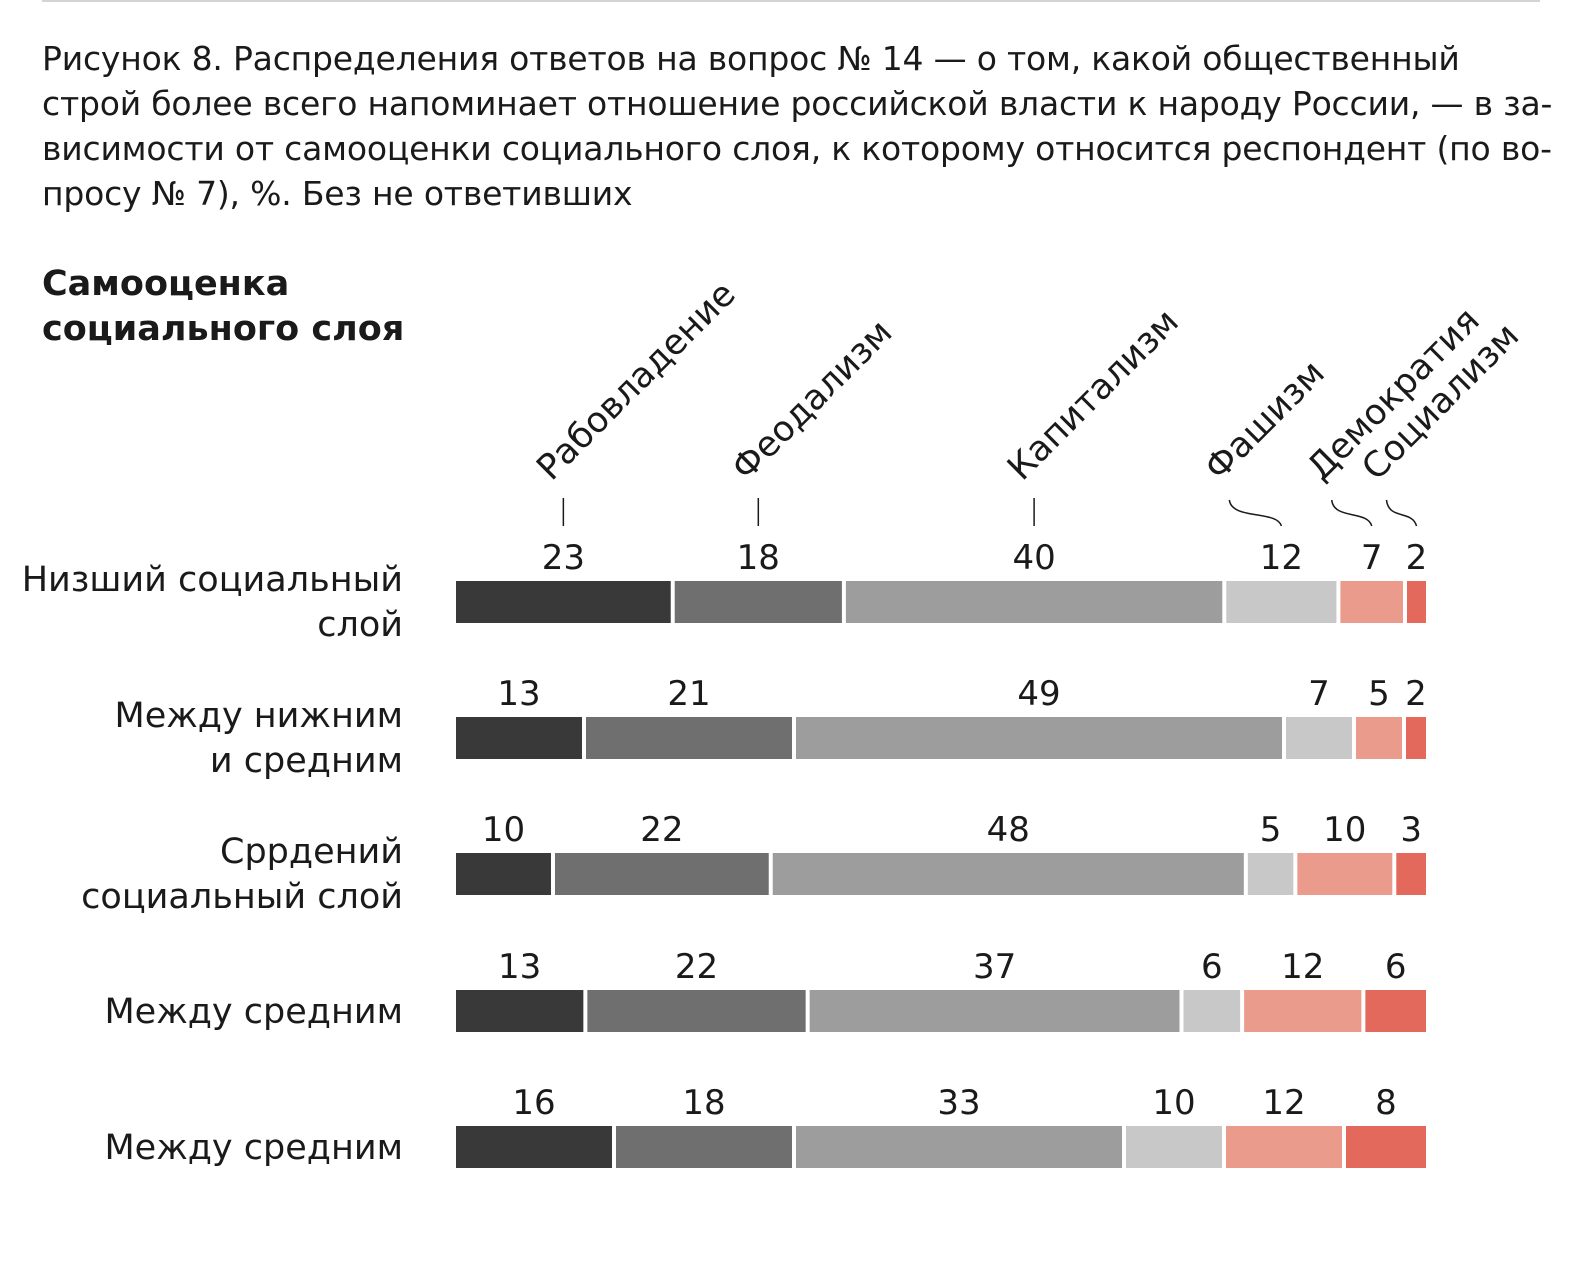  I want to click on row-category-label-line: слой, so click(360, 625).